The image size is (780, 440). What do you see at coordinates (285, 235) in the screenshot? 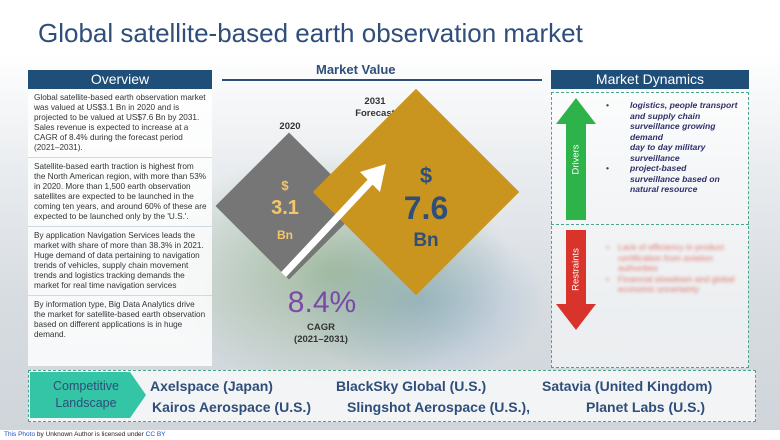
I see `value-2020-unit: Bn` at bounding box center [285, 235].